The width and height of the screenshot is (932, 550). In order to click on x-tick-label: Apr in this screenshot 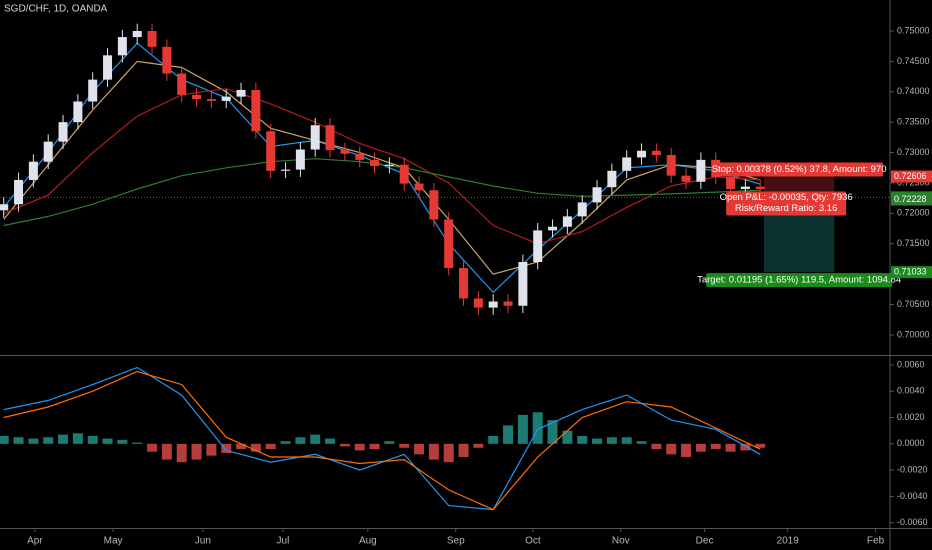, I will do `click(35, 541)`.